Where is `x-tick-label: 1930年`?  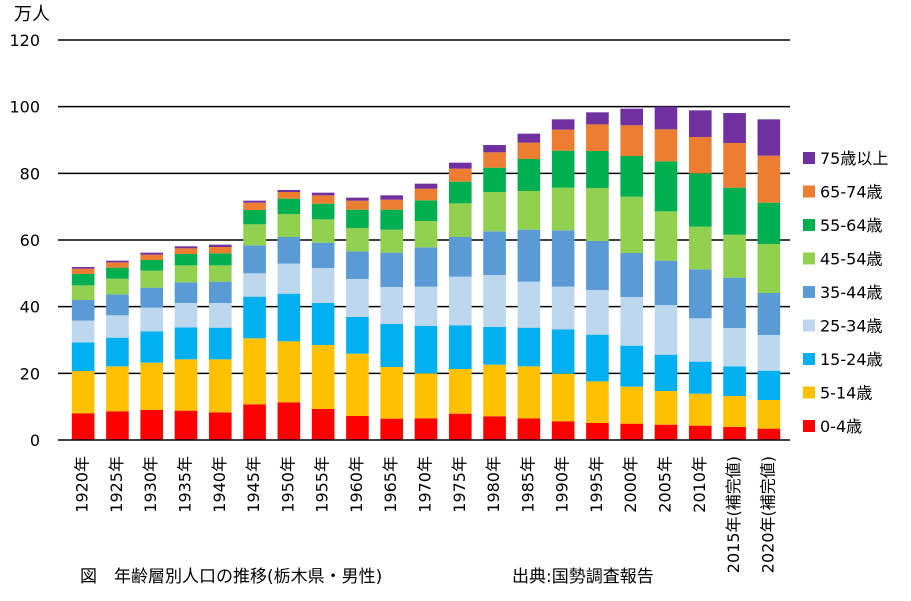 x-tick-label: 1930年 is located at coordinates (150, 484).